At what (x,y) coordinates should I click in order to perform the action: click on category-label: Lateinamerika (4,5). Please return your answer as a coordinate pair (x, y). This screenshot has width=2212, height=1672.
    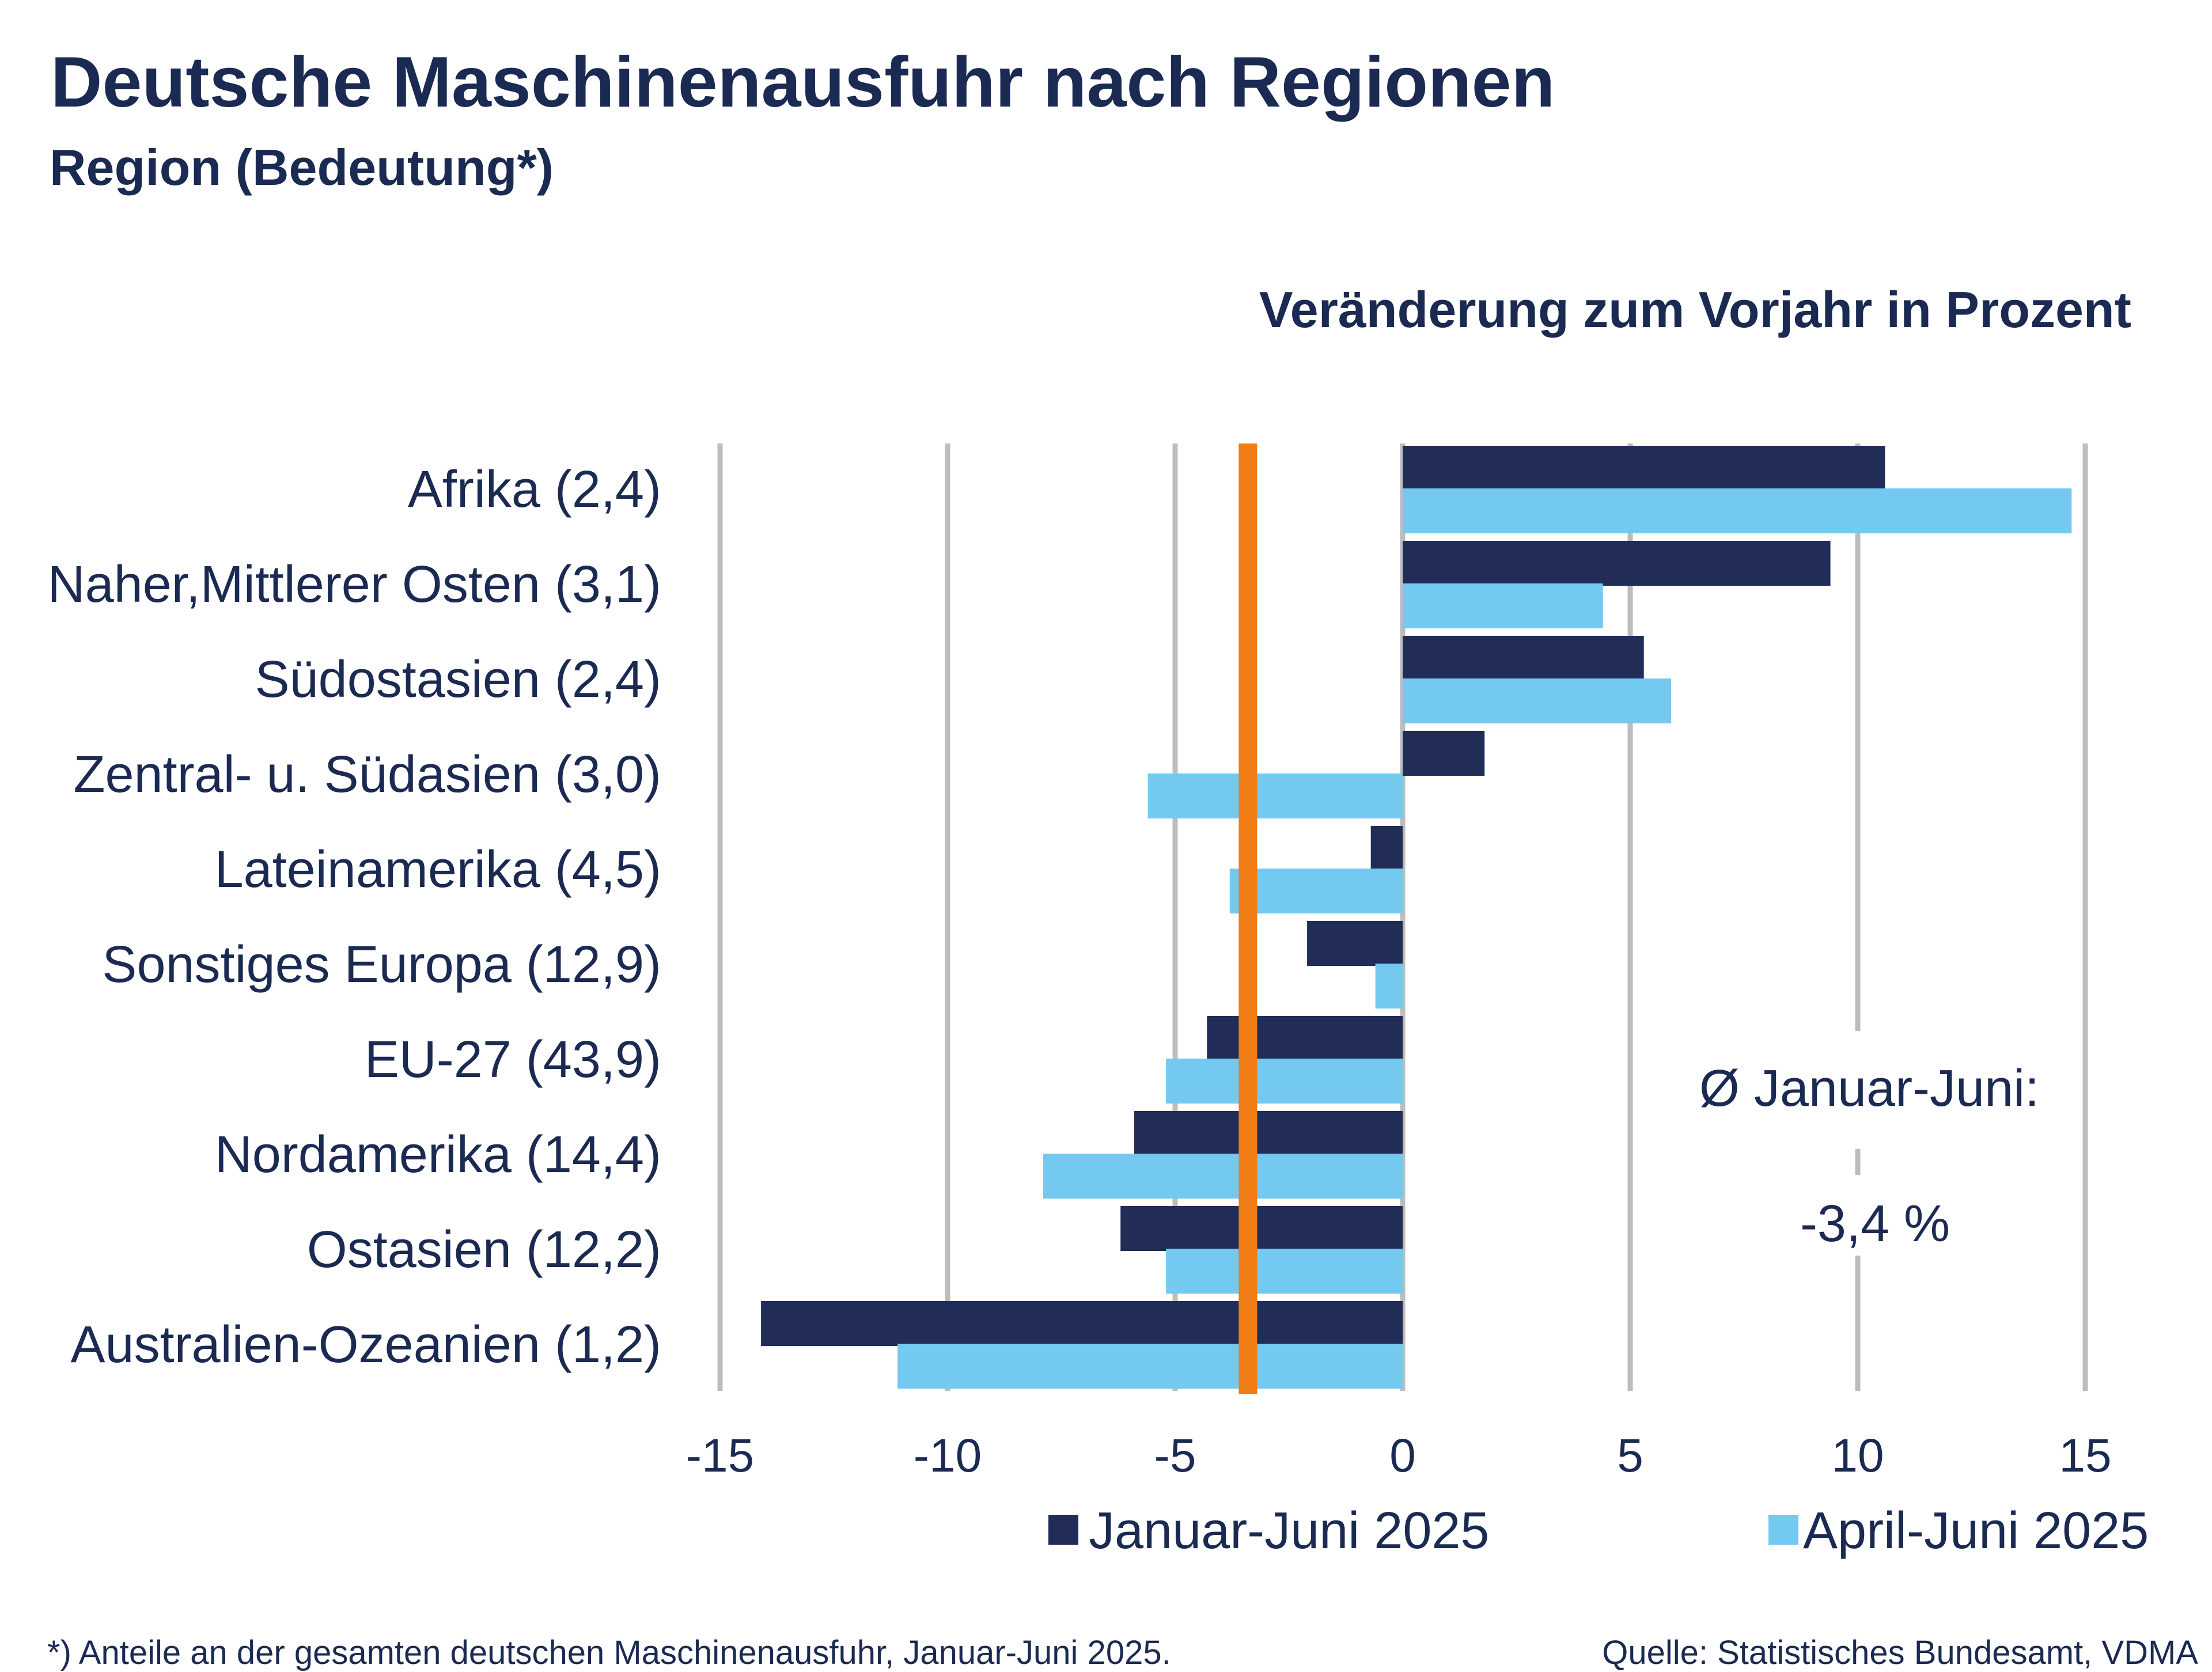
    Looking at the image, I should click on (438, 869).